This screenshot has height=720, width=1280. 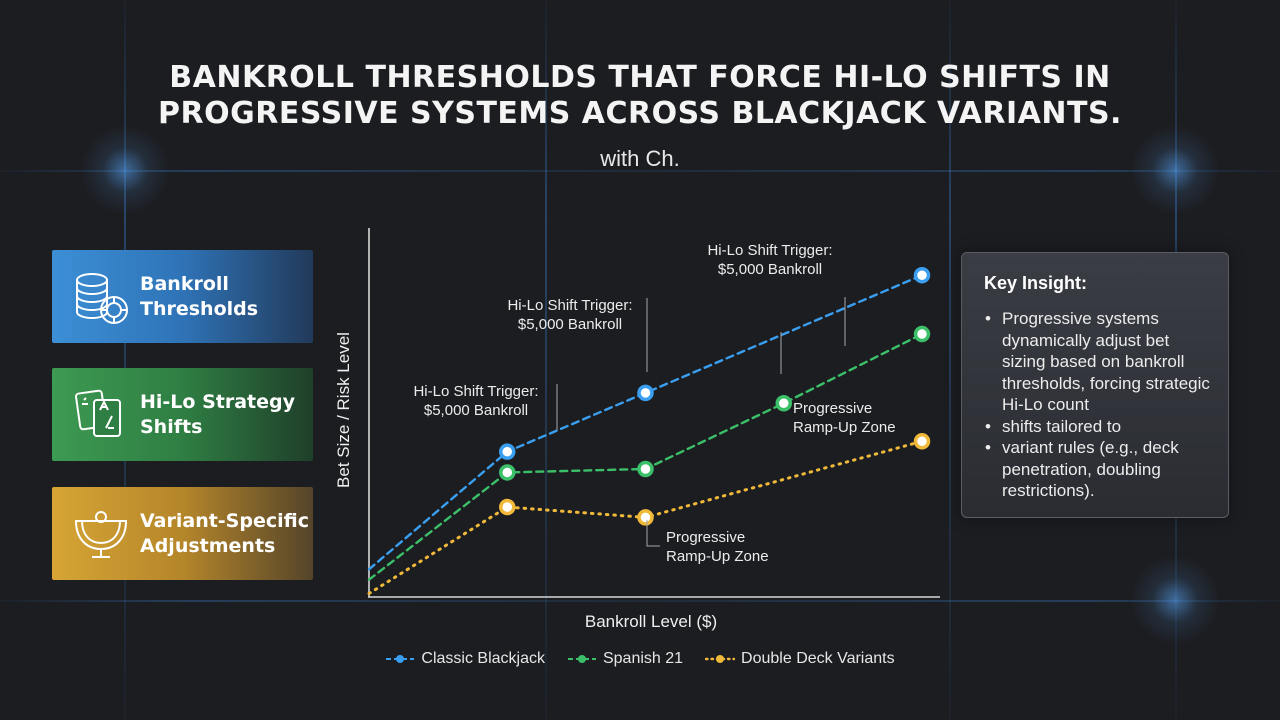 What do you see at coordinates (102, 298) in the screenshot?
I see `poker-chips-icon` at bounding box center [102, 298].